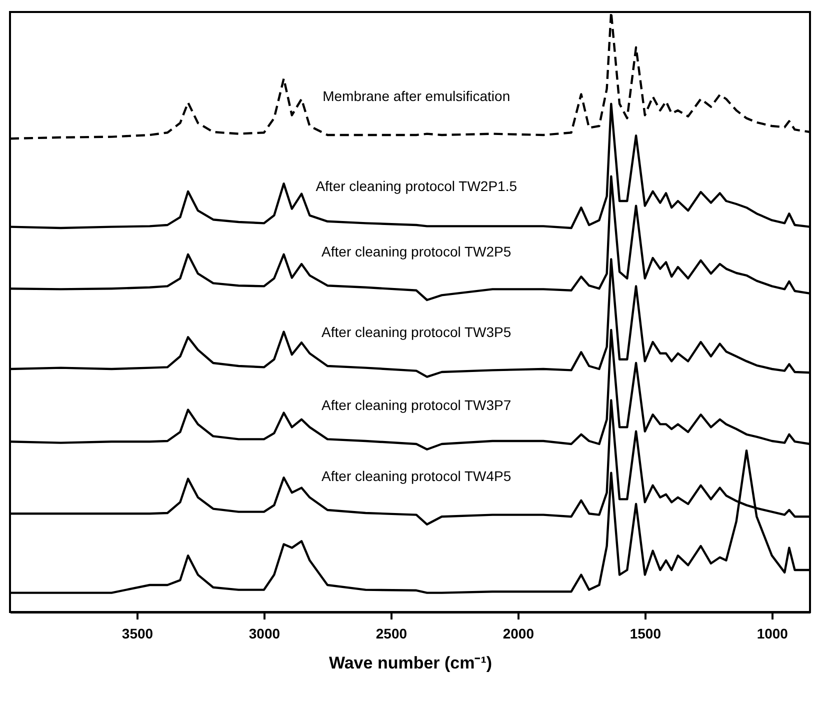 Image resolution: width=814 pixels, height=704 pixels. What do you see at coordinates (138, 634) in the screenshot?
I see `x-tick-label: 3500` at bounding box center [138, 634].